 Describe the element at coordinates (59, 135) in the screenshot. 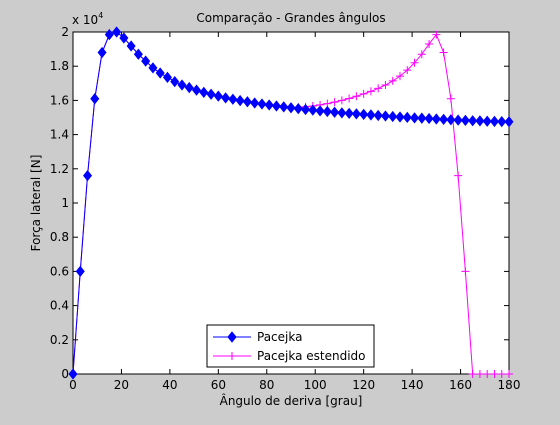

I see `y-tick-label: 1.4` at that location.